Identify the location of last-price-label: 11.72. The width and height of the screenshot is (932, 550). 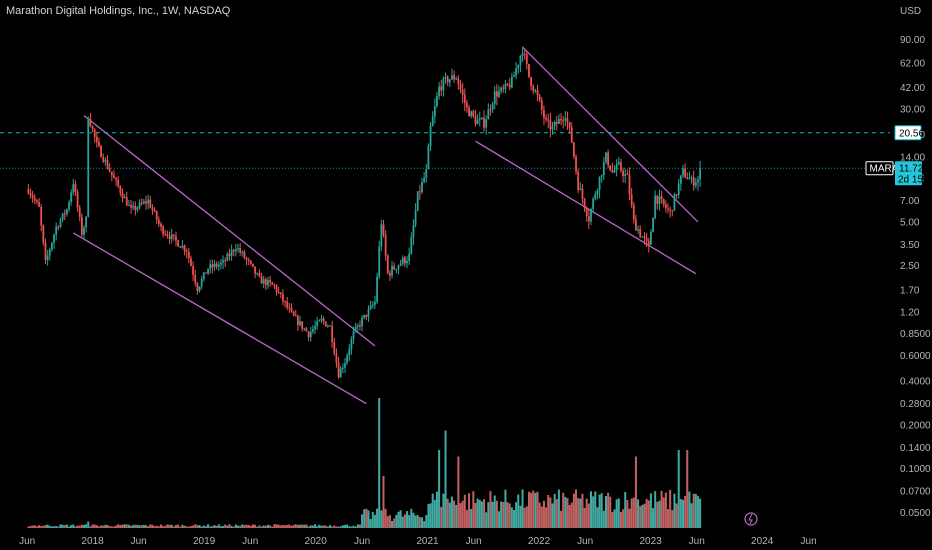
(911, 169).